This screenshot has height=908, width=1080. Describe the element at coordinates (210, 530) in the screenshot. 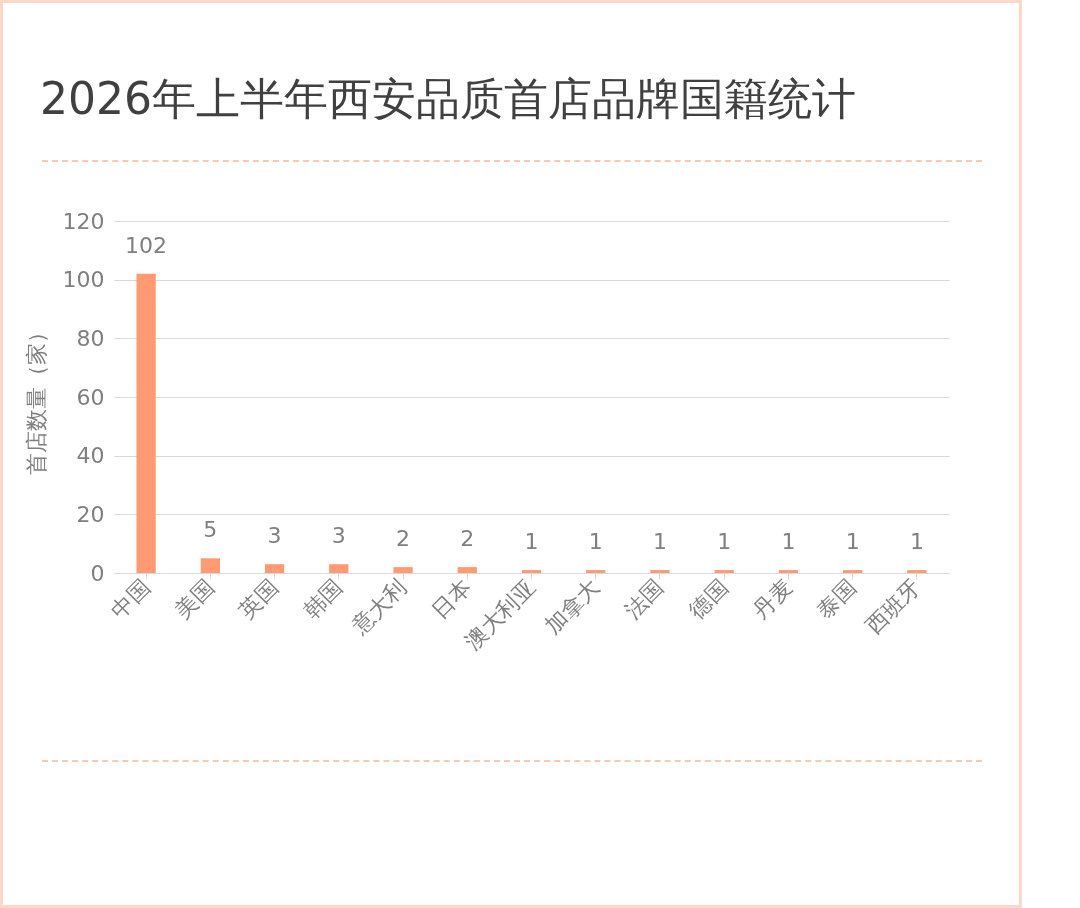

I see `data-label: 5` at that location.